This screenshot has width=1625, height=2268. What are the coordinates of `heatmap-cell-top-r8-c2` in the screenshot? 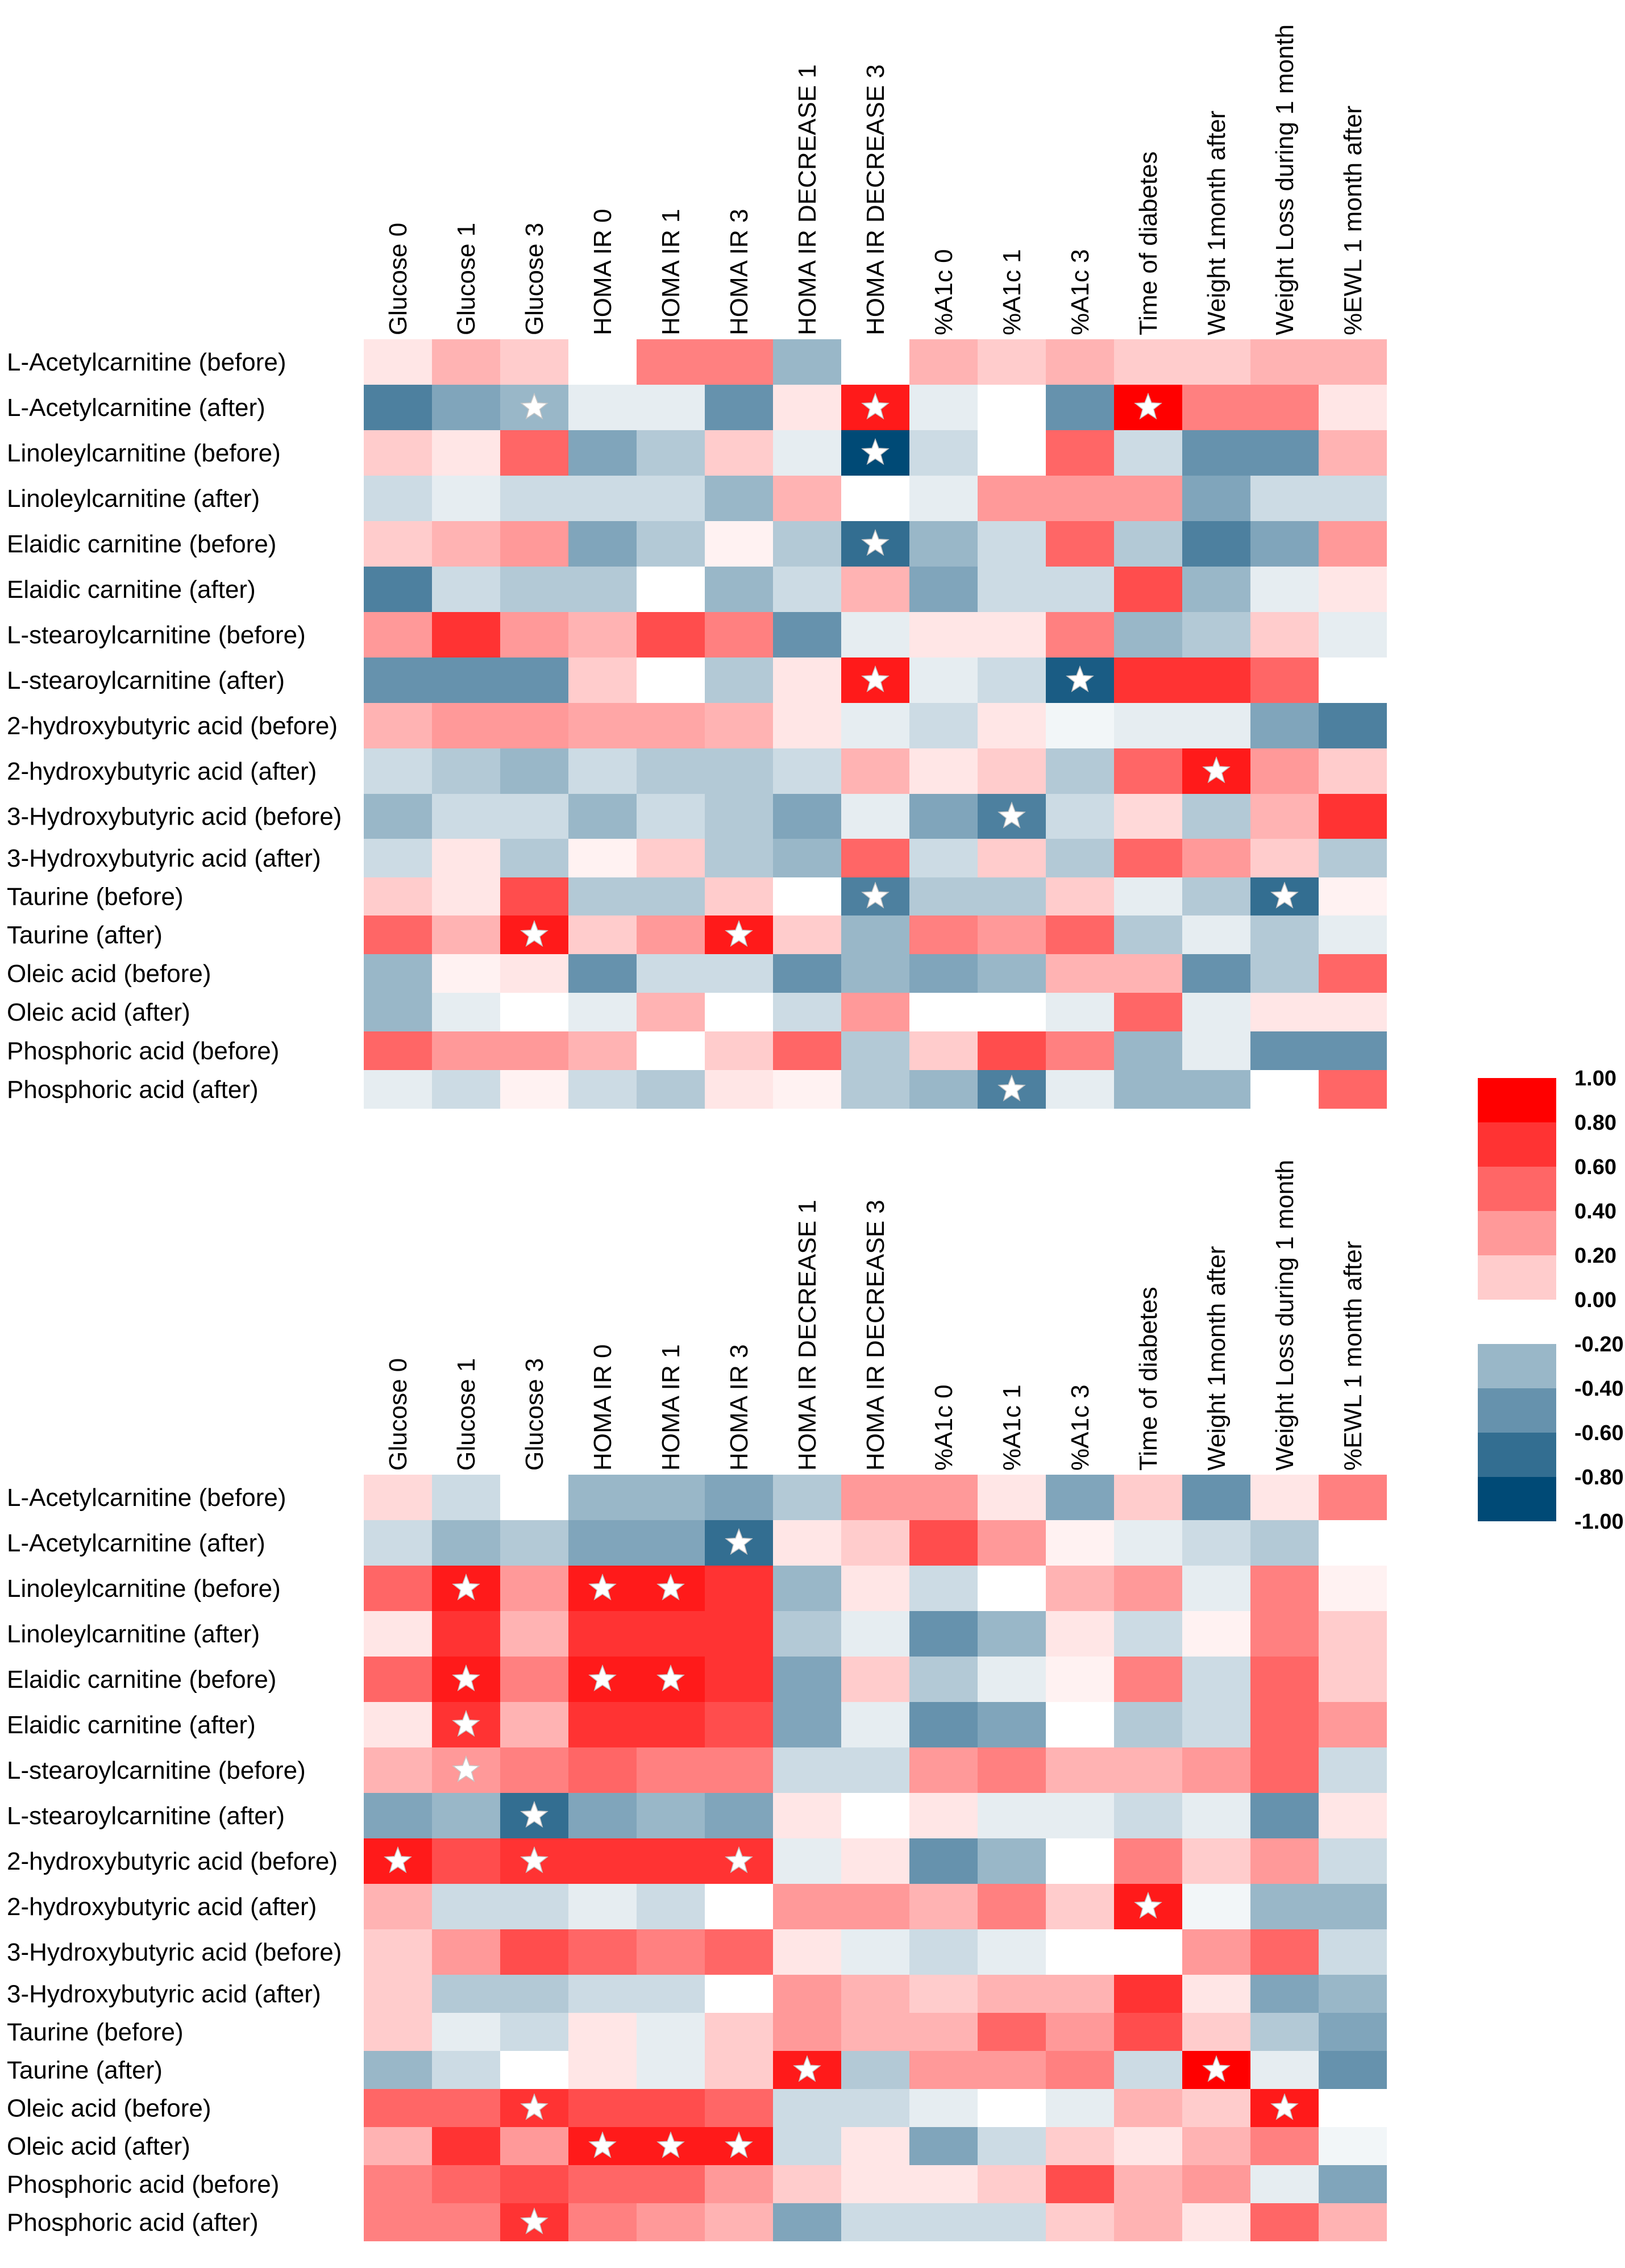 It's located at (534, 725).